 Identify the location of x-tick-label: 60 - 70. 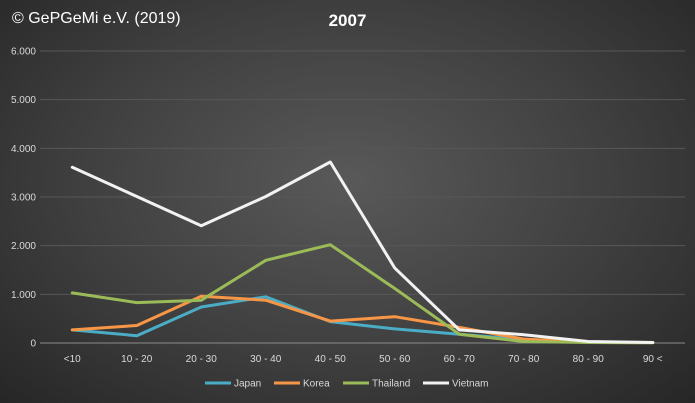
(460, 359).